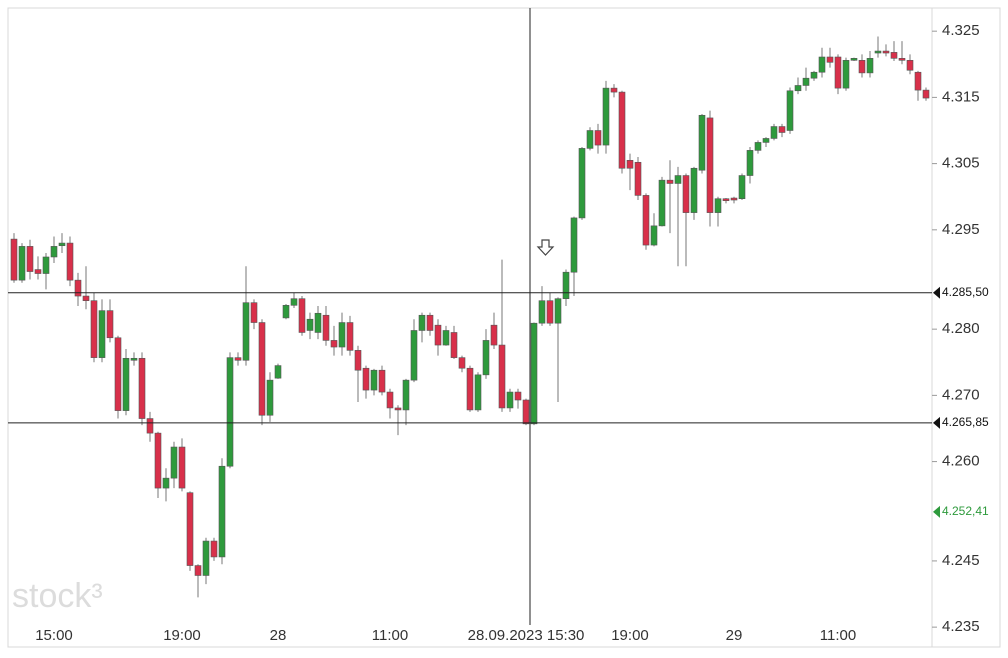 This screenshot has width=1008, height=658. What do you see at coordinates (630, 635) in the screenshot?
I see `x-tick-label: 19:00` at bounding box center [630, 635].